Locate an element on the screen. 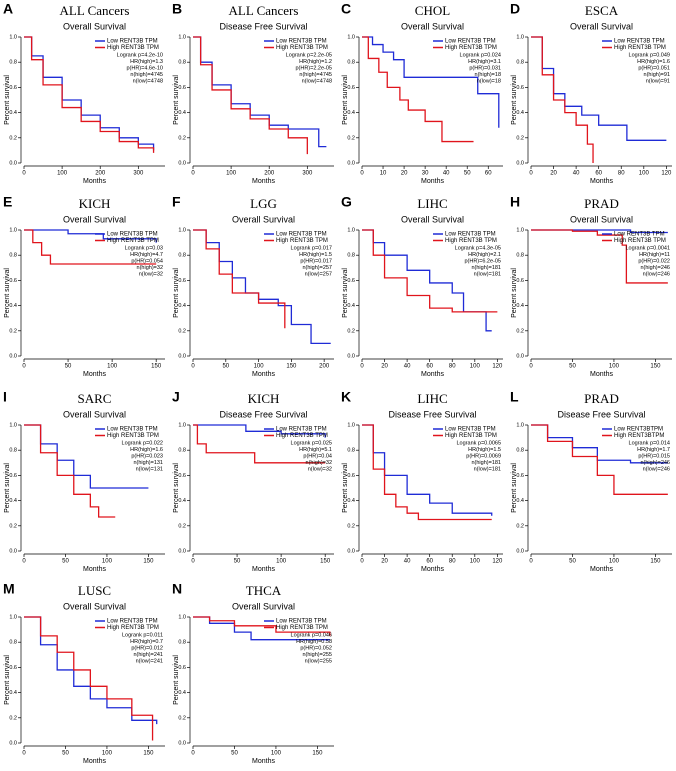  stat-label: n(high)=32 is located at coordinates (150, 268).